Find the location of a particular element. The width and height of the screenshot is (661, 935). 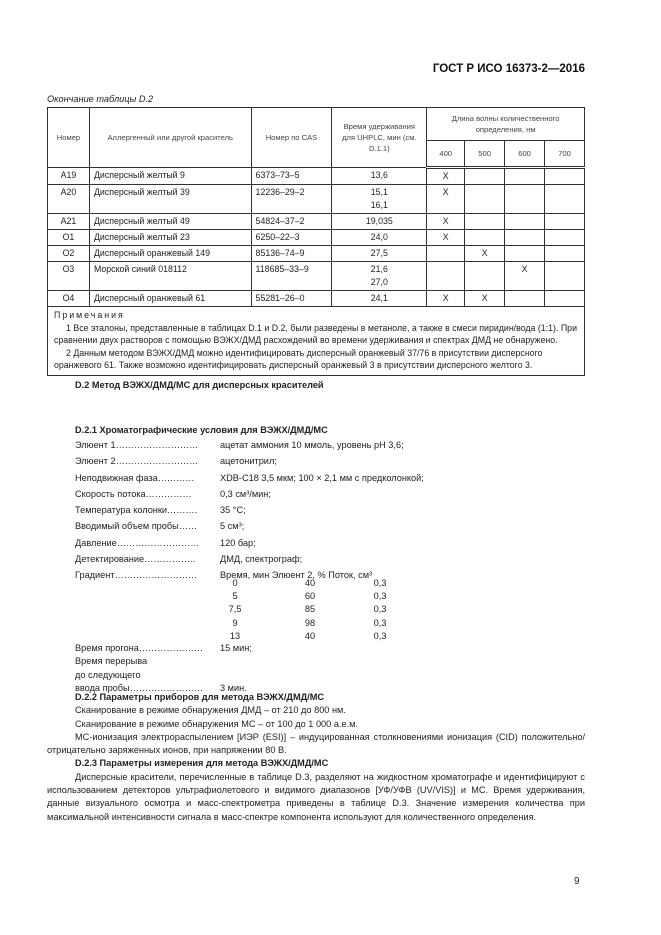

gradient-table: 0 40 0,3 5 60 0,3 7,5 85 0,3 9 98 0,3 13 40 0,3 is located at coordinates (305, 610).